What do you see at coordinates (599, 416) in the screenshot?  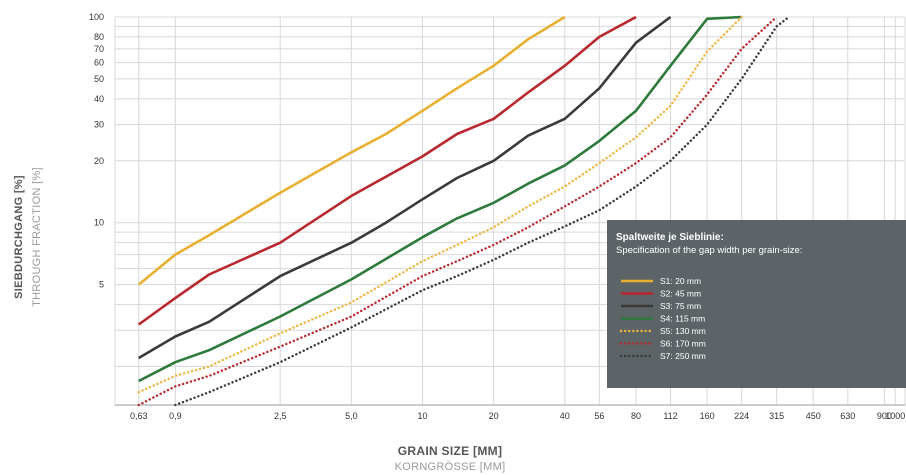 I see `x-tick-label: 56` at bounding box center [599, 416].